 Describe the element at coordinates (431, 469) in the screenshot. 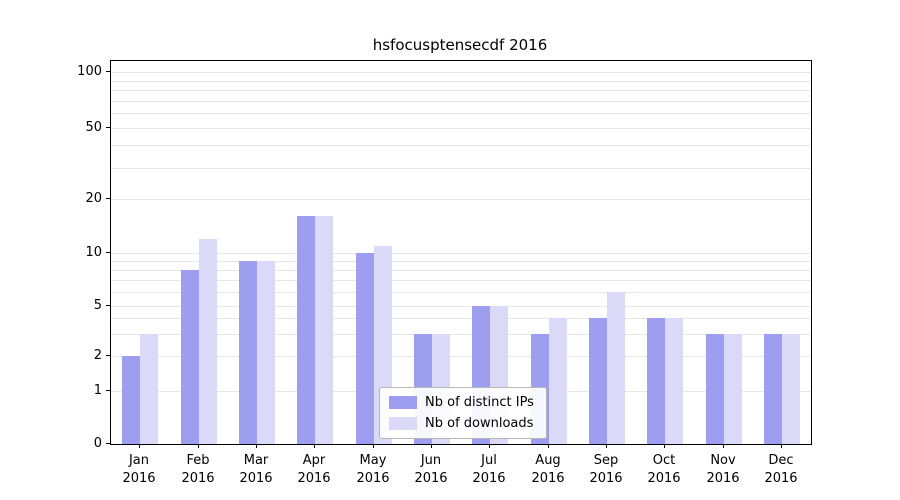

I see `x-tick-label-jun: Jun 2016` at that location.